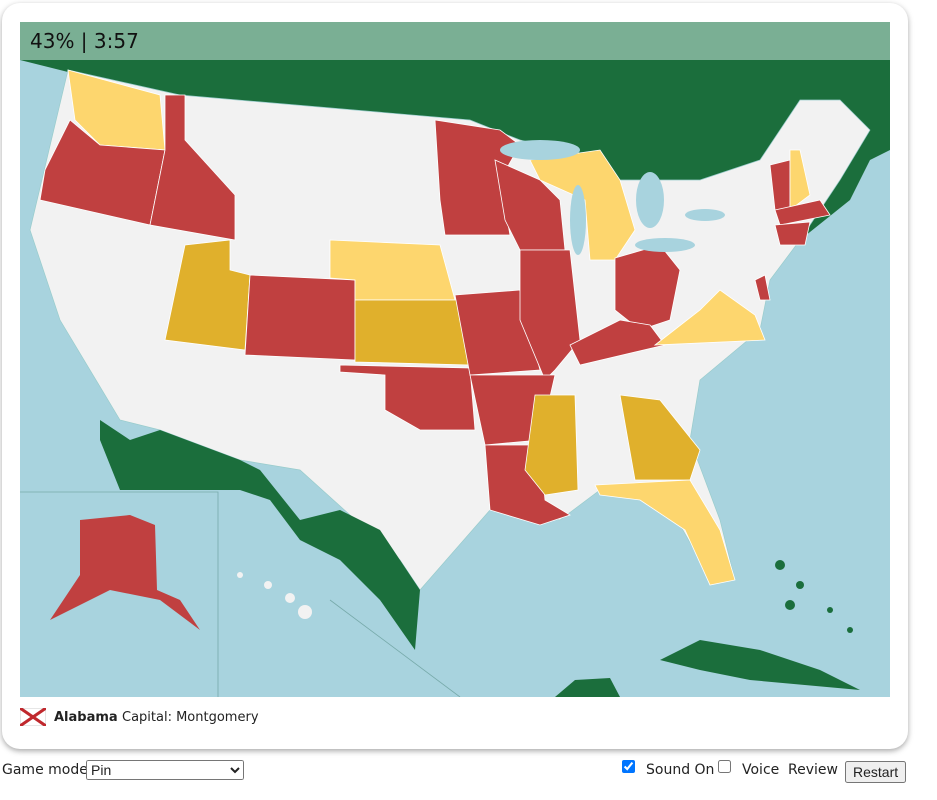 This screenshot has width=937, height=800. Describe the element at coordinates (680, 770) in the screenshot. I see `sound-label: Sound On` at that location.